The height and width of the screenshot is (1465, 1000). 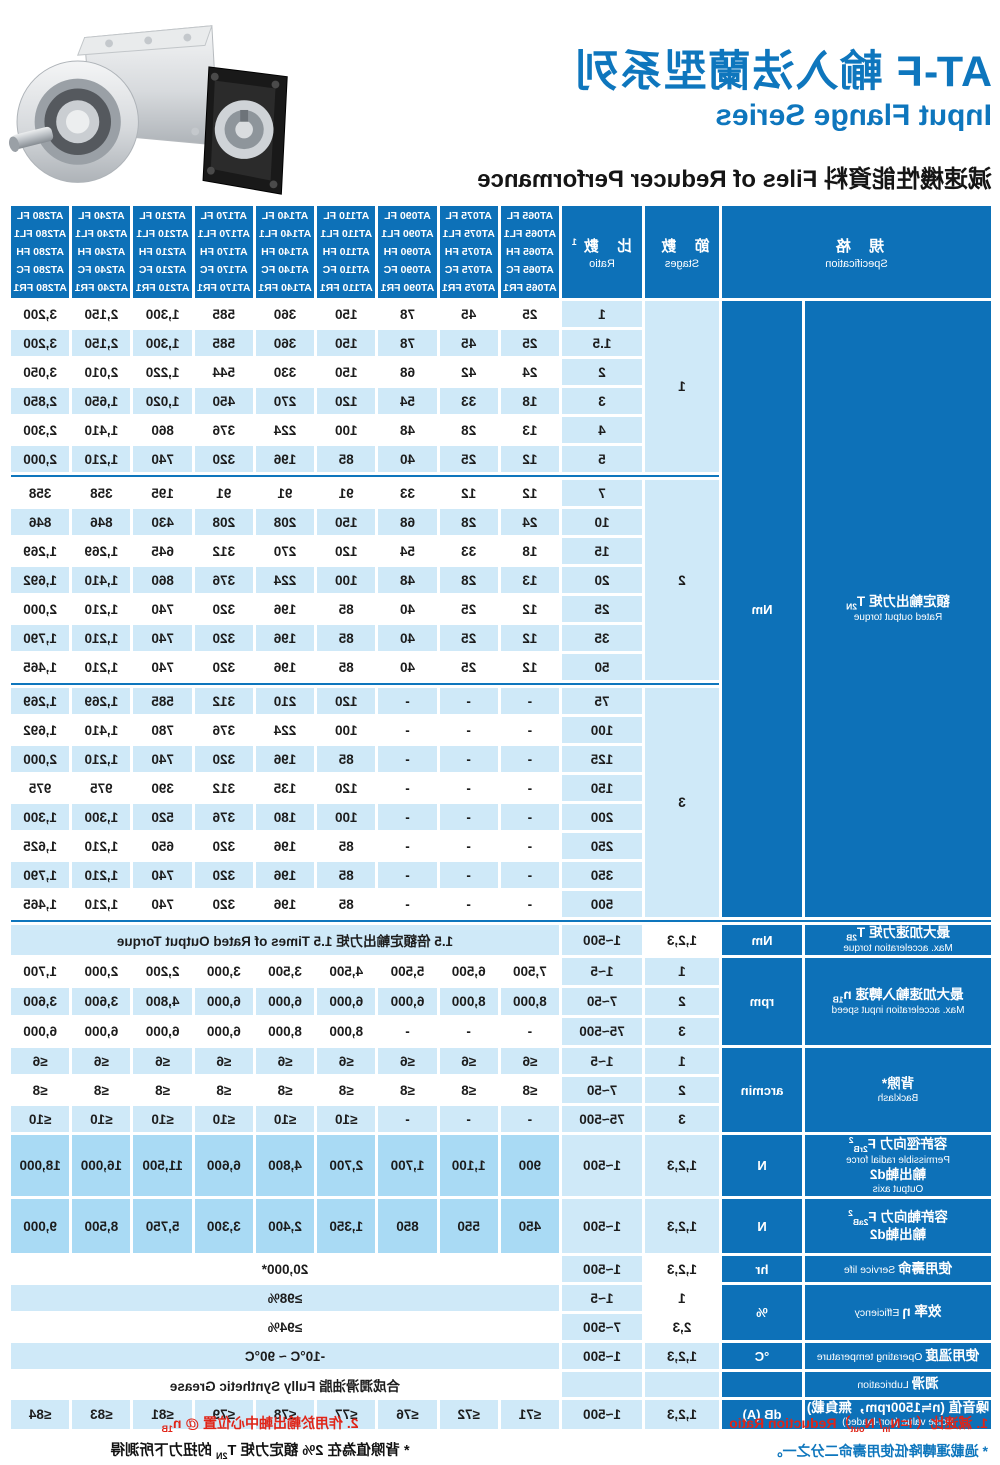 I want to click on value-cell: ≤10, so click(x=162, y=1119).